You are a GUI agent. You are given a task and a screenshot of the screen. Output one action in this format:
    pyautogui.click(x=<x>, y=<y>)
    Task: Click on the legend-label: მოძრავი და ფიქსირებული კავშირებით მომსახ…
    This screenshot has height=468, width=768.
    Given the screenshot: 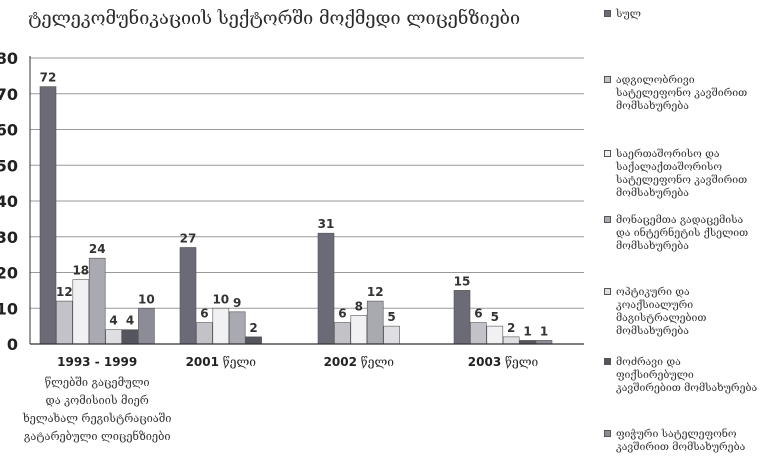 What is the action you would take?
    pyautogui.click(x=687, y=375)
    